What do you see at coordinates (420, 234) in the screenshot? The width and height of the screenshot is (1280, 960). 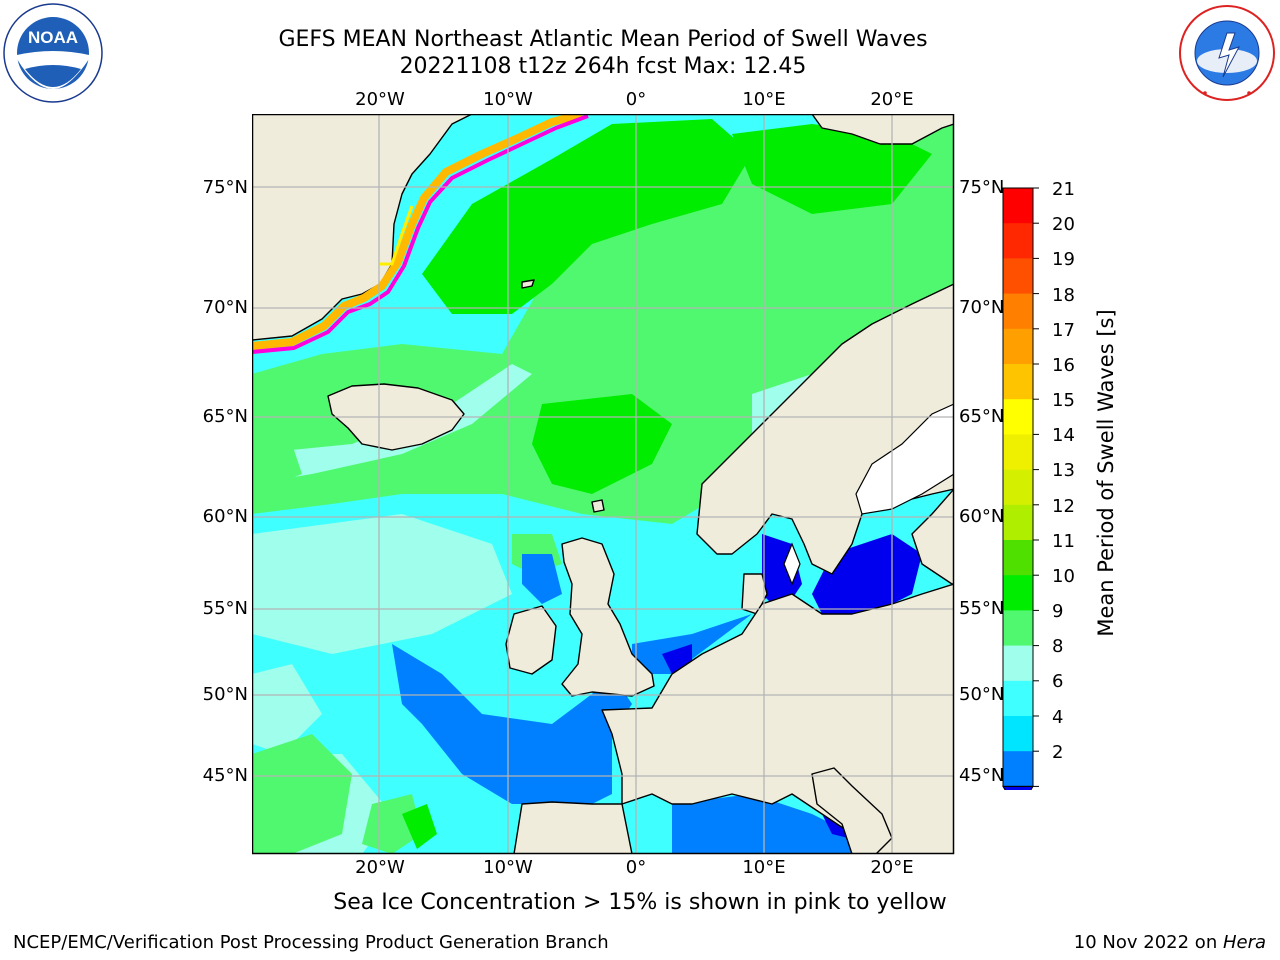 I see `sea-ice` at bounding box center [420, 234].